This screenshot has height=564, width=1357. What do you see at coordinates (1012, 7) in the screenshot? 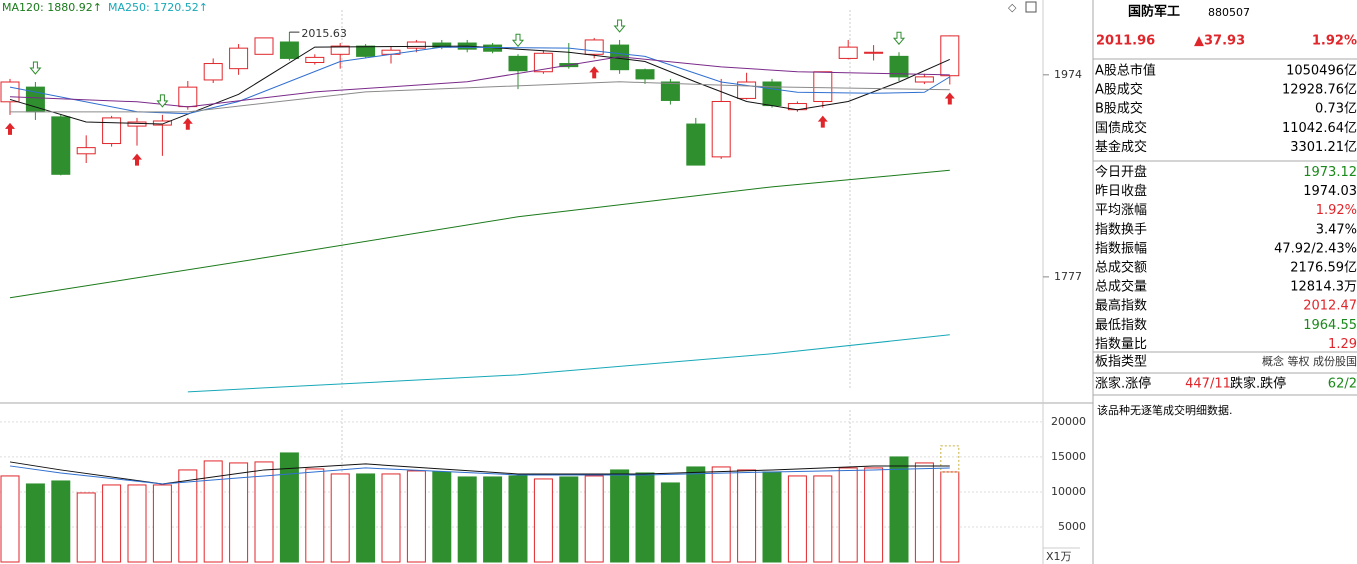
I see `icon: ◇` at bounding box center [1012, 7].